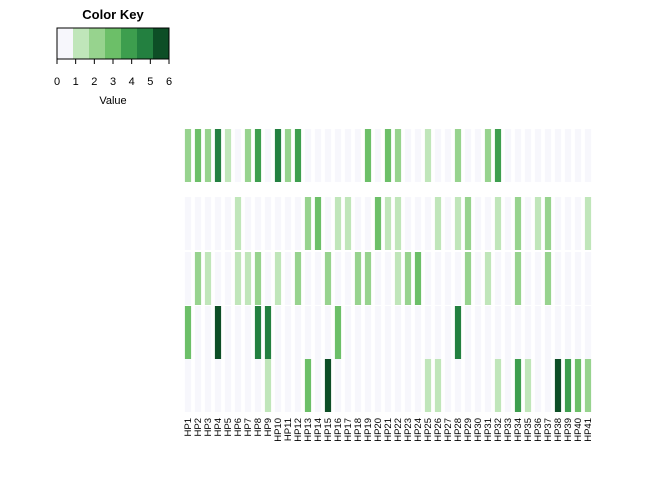 This screenshot has width=672, height=480. Describe the element at coordinates (238, 427) in the screenshot. I see `column-label: HP6` at that location.